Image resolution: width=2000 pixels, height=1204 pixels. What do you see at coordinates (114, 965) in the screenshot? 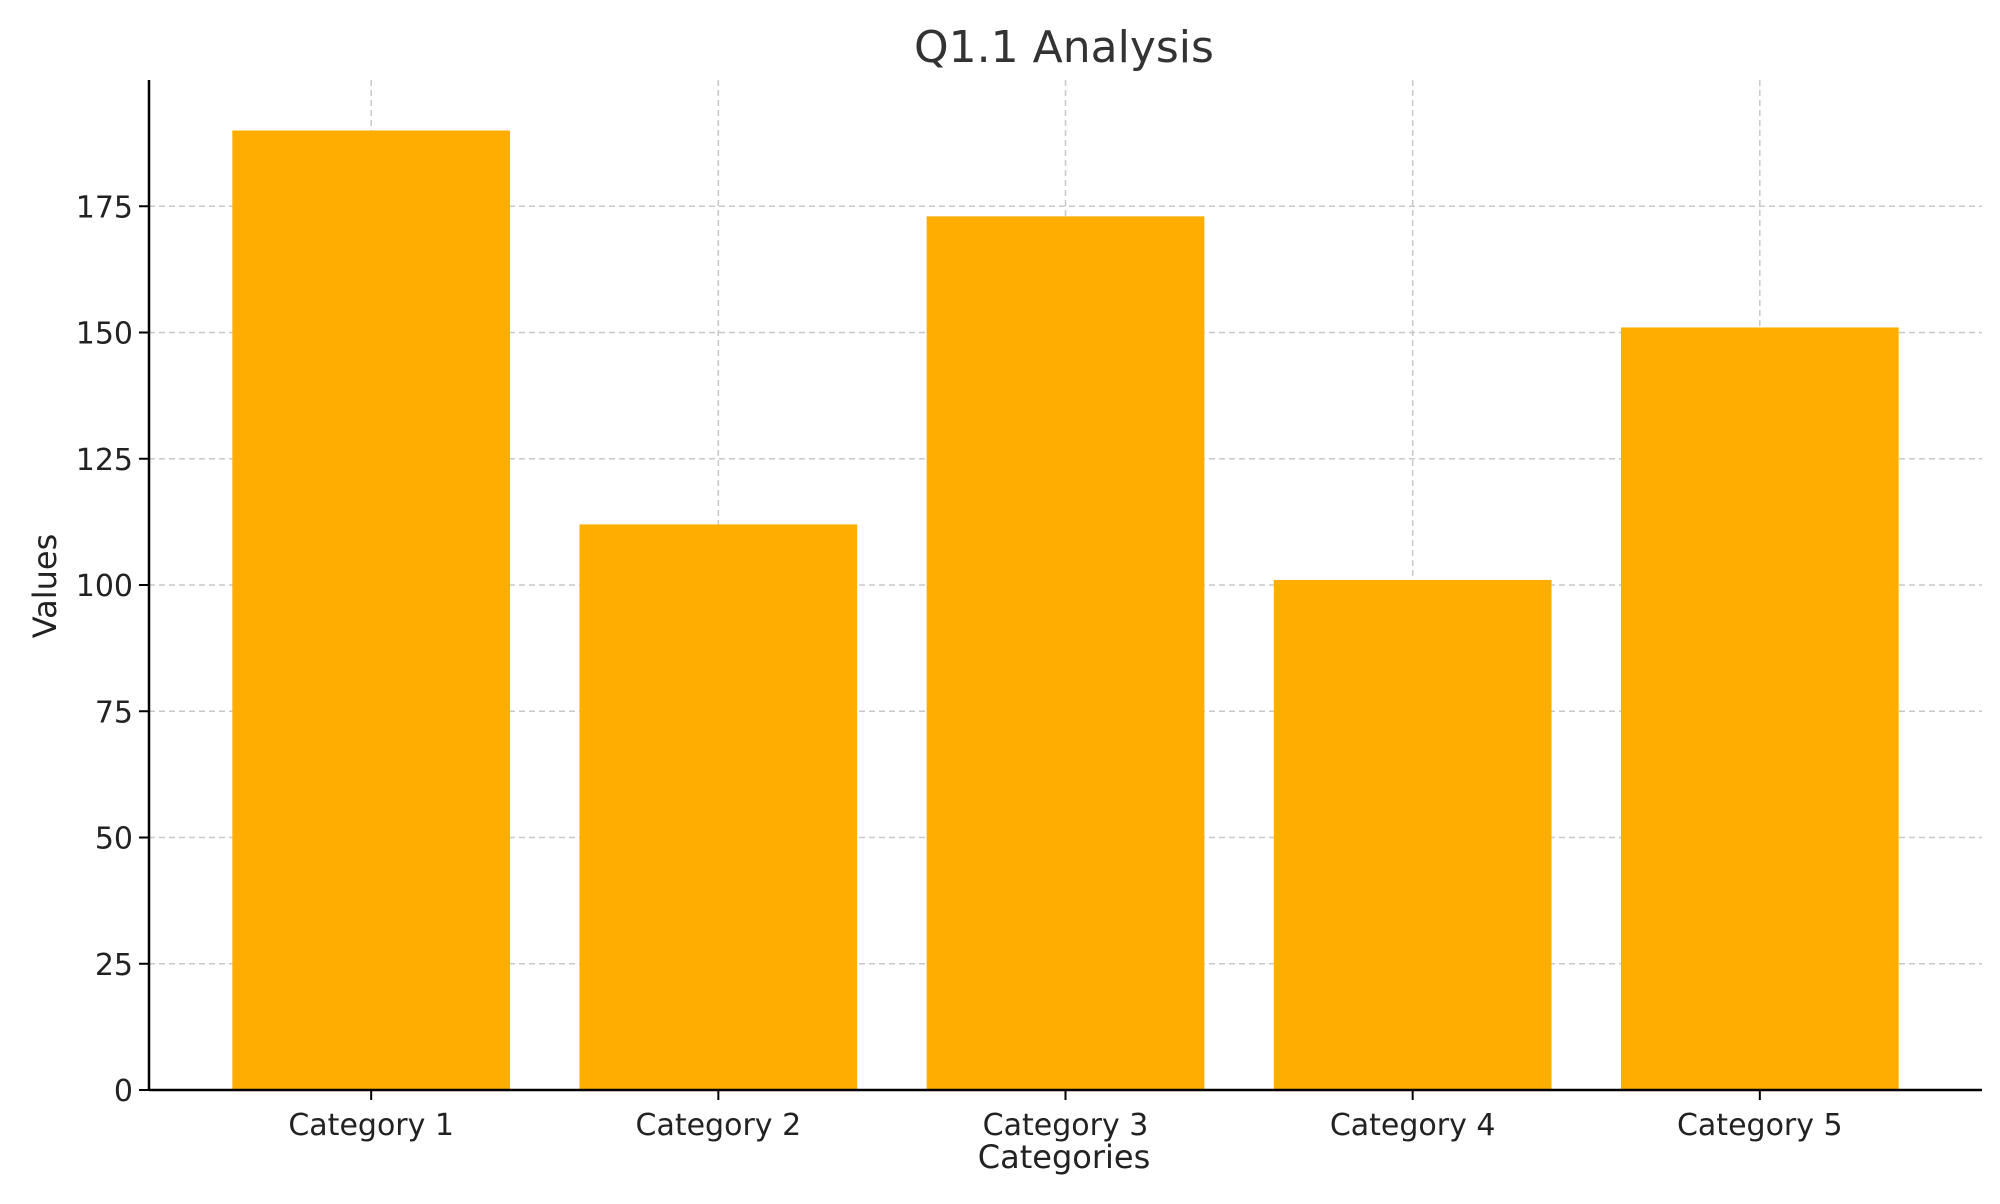
I see `y-tick-label: 25` at bounding box center [114, 965].